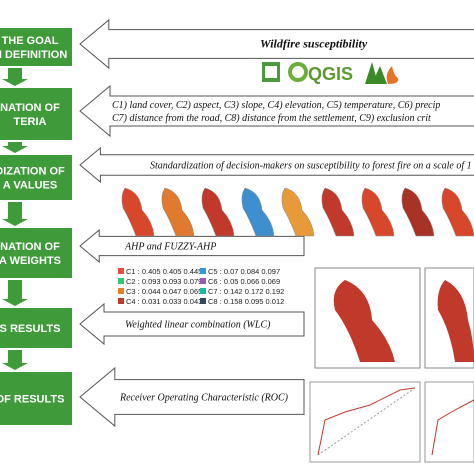 The height and width of the screenshot is (474, 474). I want to click on step-label: S RESULTS, so click(30, 329).